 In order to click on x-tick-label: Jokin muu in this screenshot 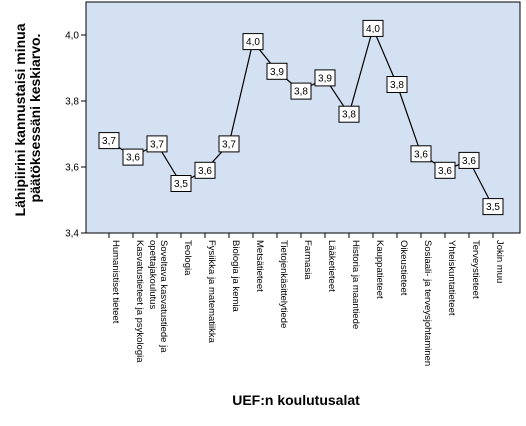, I will do `click(499, 261)`.